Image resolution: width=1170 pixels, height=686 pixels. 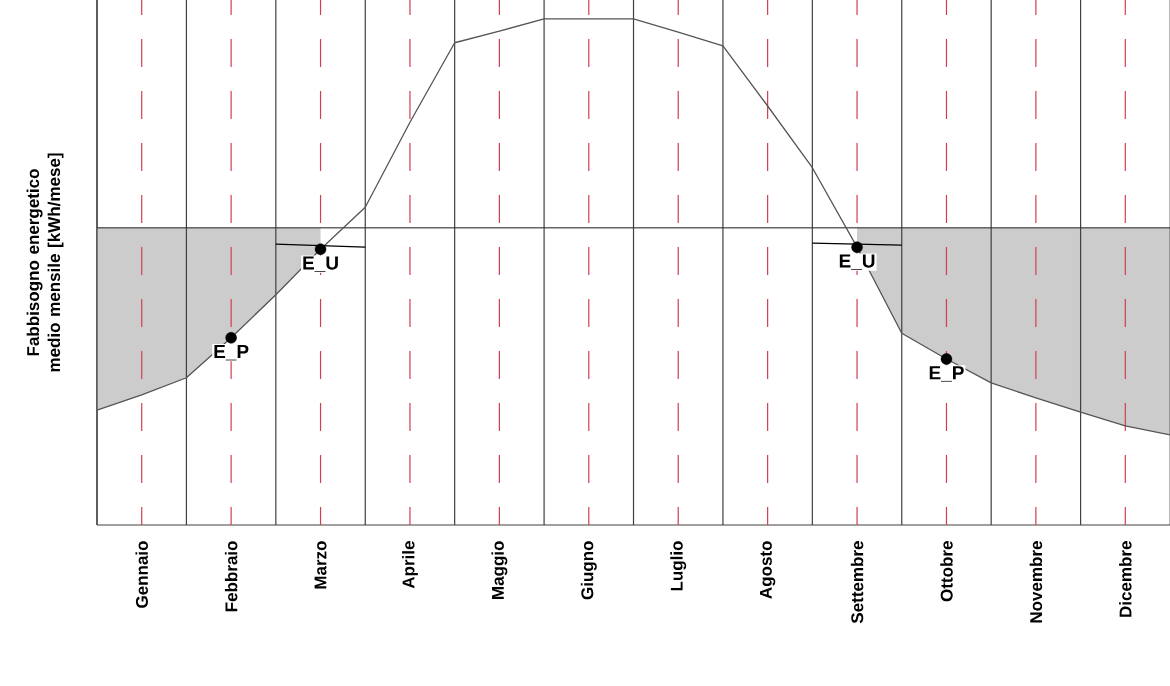 What do you see at coordinates (588, 570) in the screenshot?
I see `x-tick-label: Giugno` at bounding box center [588, 570].